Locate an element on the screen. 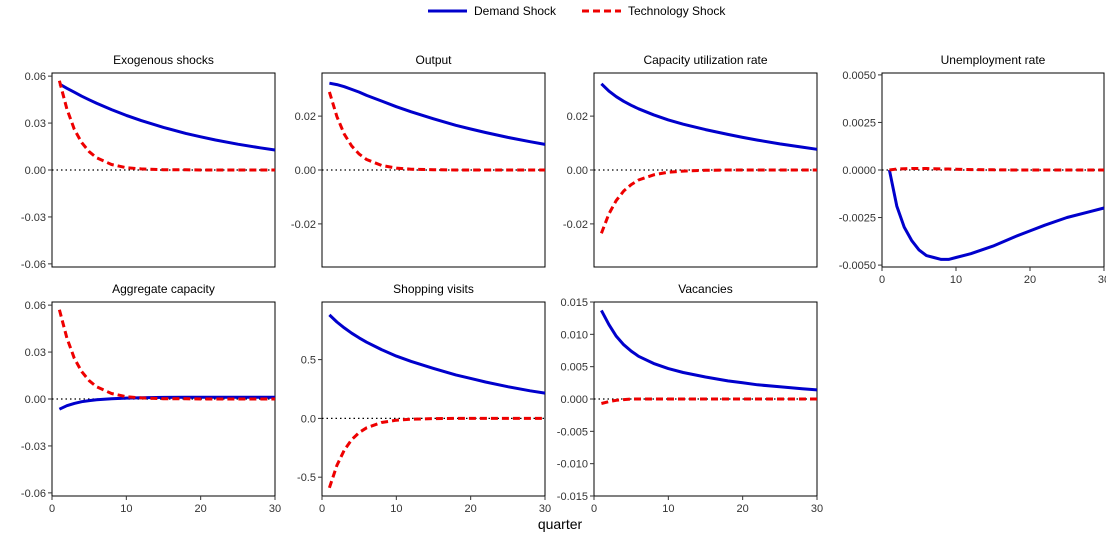  y-tick-label: 0.010 is located at coordinates (574, 335).